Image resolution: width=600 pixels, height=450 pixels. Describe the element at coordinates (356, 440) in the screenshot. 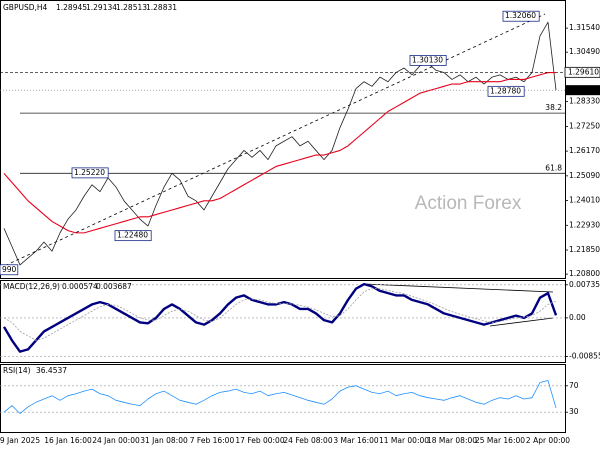

I see `x-tick-label: 3 Mar 16:00` at that location.